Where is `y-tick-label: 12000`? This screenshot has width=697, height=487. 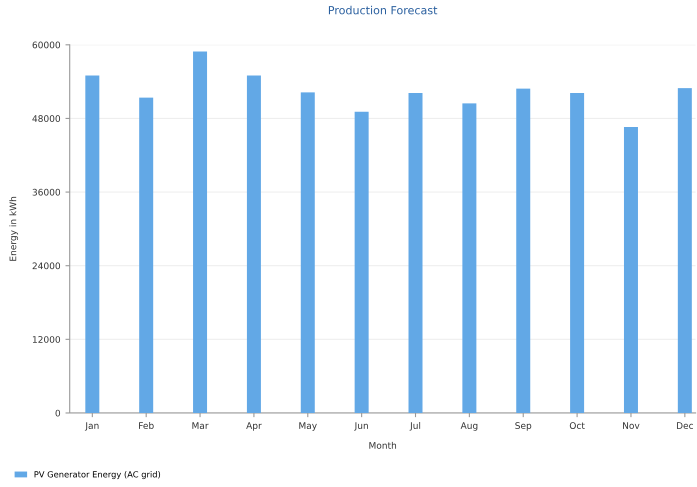 y-tick-label: 12000 is located at coordinates (46, 339).